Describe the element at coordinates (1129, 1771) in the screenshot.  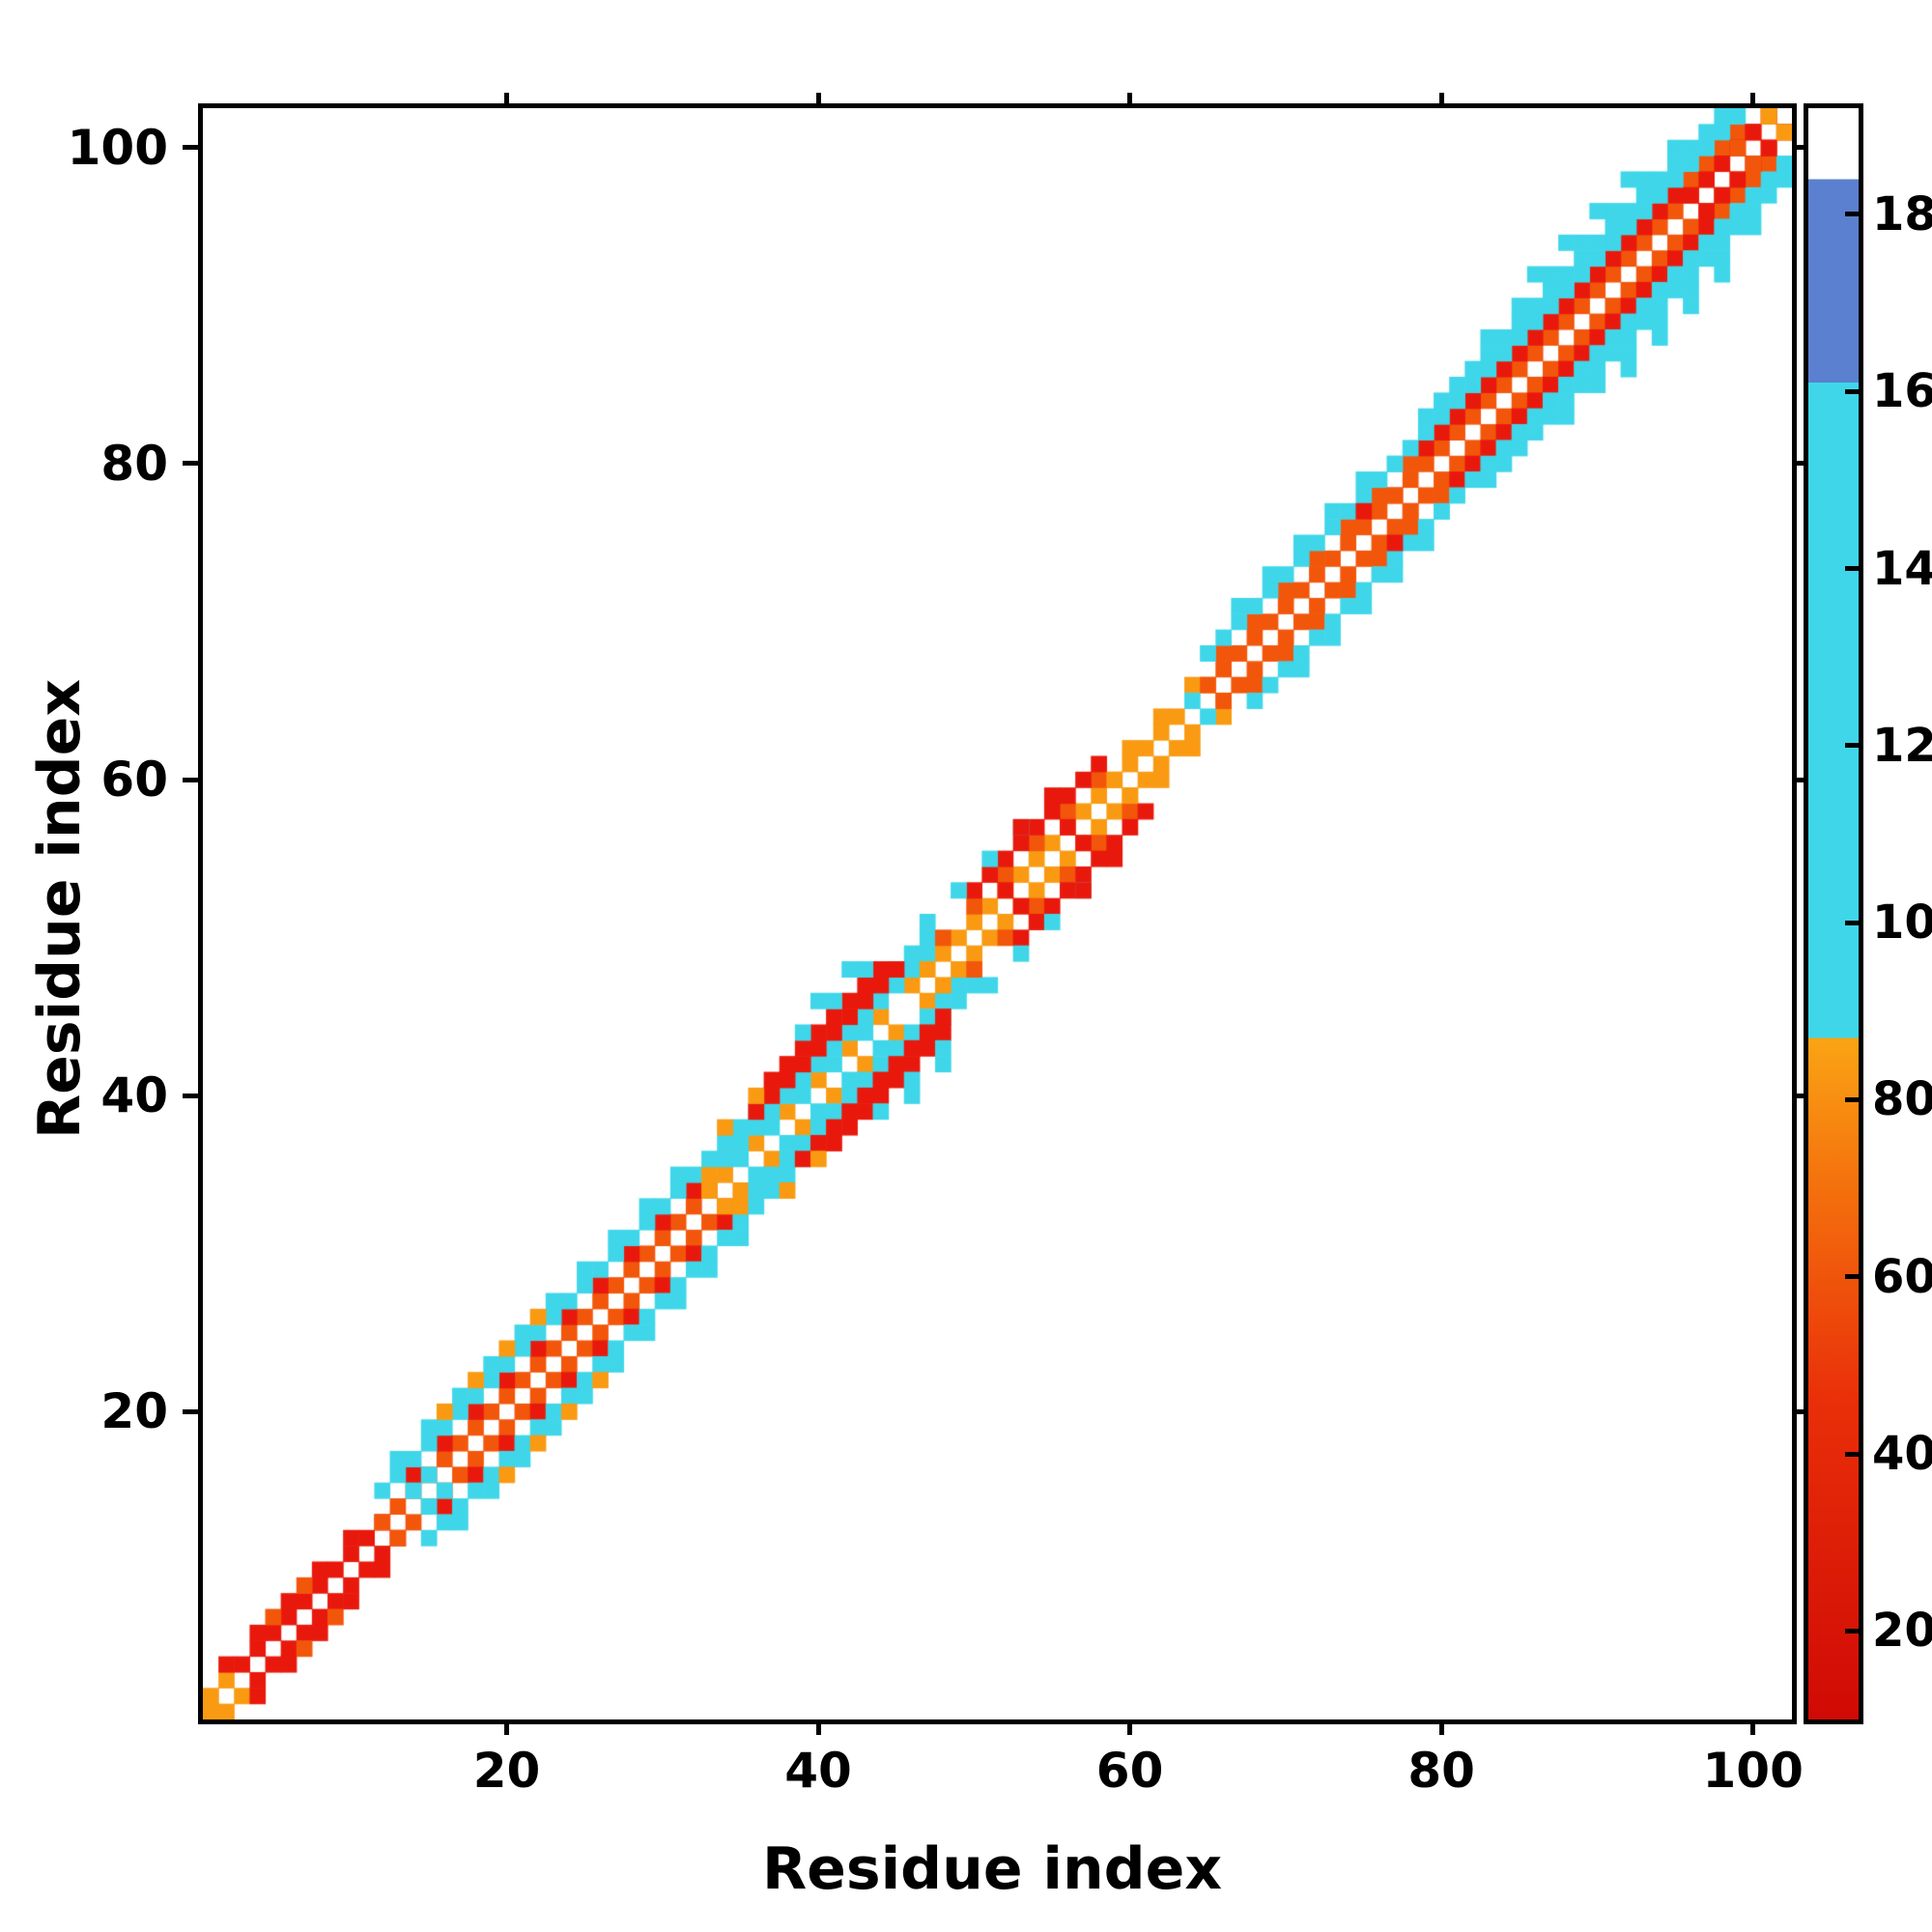
I see `x-tick-label: 60` at that location.